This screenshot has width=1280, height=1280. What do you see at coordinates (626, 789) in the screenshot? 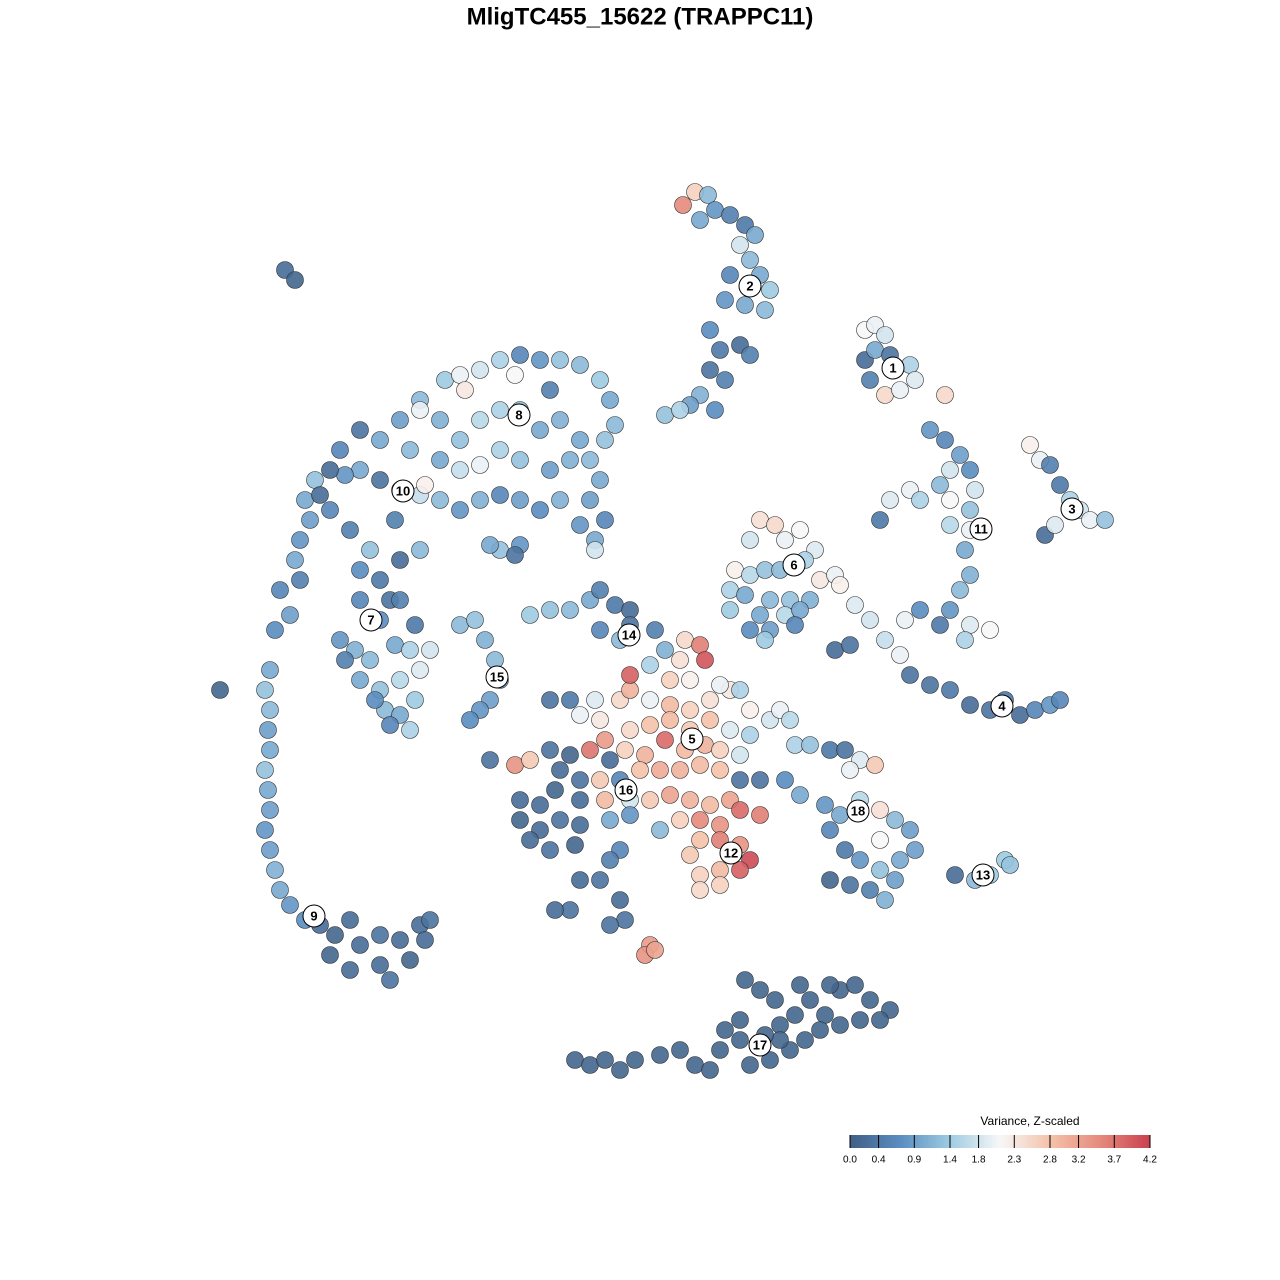
I see `cluster-label: 16` at bounding box center [626, 789].